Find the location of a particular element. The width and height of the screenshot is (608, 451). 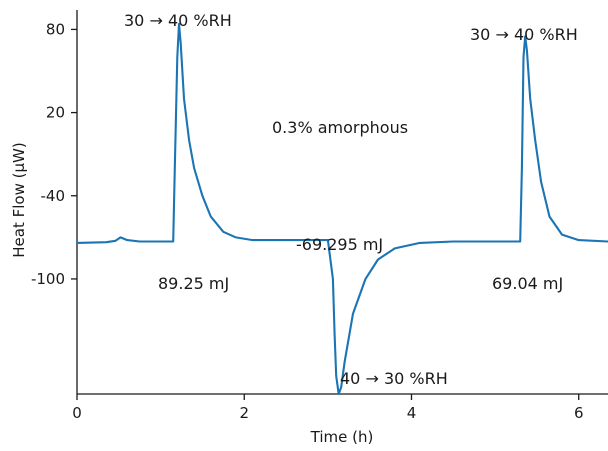

annotation-energy-1: 89.25 mJ is located at coordinates (193, 283).